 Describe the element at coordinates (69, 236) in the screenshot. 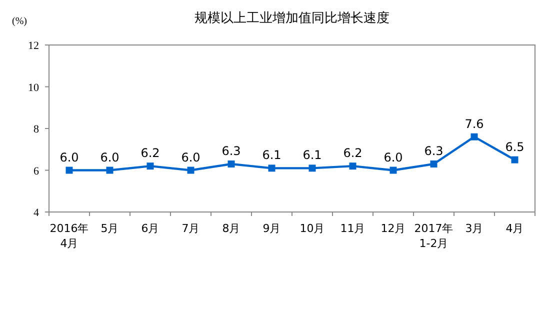

I see `x-tick-label: 2016年 4月` at that location.